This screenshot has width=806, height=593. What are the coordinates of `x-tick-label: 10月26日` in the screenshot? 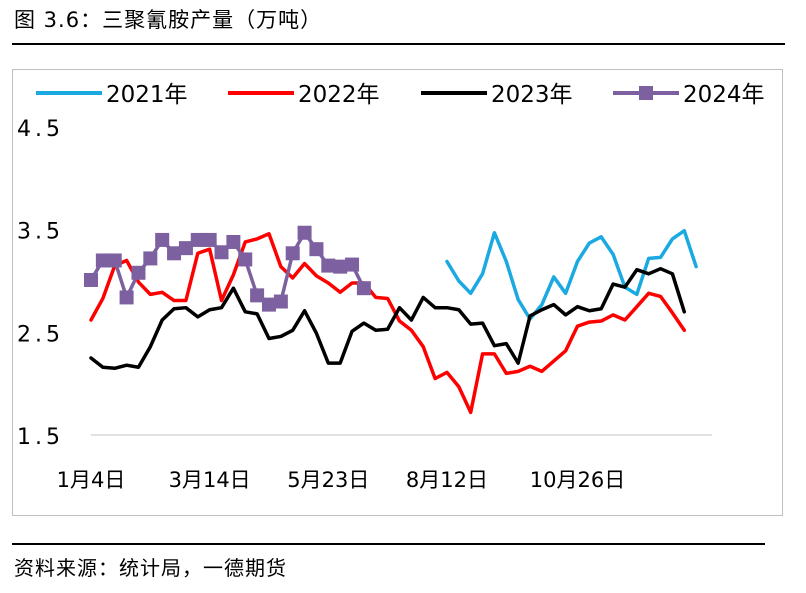 It's located at (577, 480).